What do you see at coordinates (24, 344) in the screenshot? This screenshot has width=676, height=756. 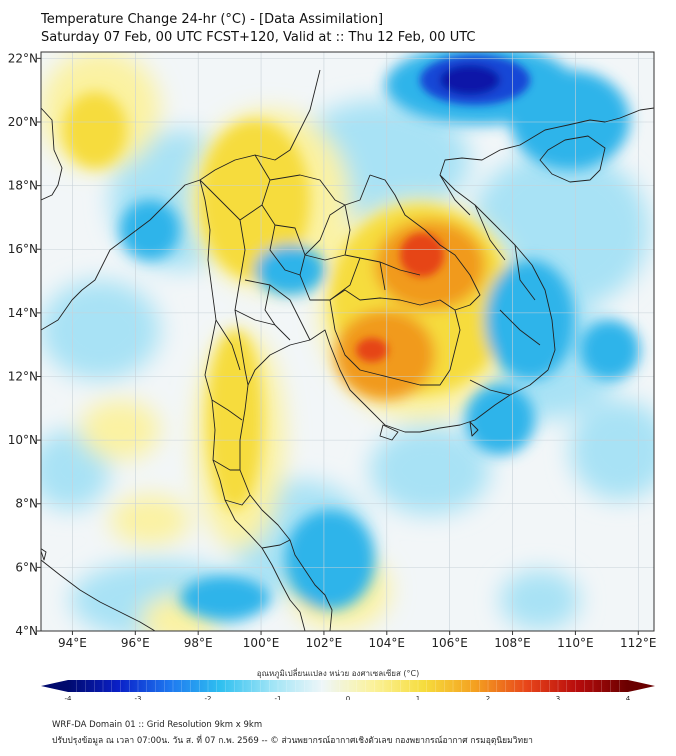 I see `y-axis-ticks: 22°N 20°N 18°N 16°N 14°N 12°N 10°N 8°N 6°N 4°N` at bounding box center [24, 344].